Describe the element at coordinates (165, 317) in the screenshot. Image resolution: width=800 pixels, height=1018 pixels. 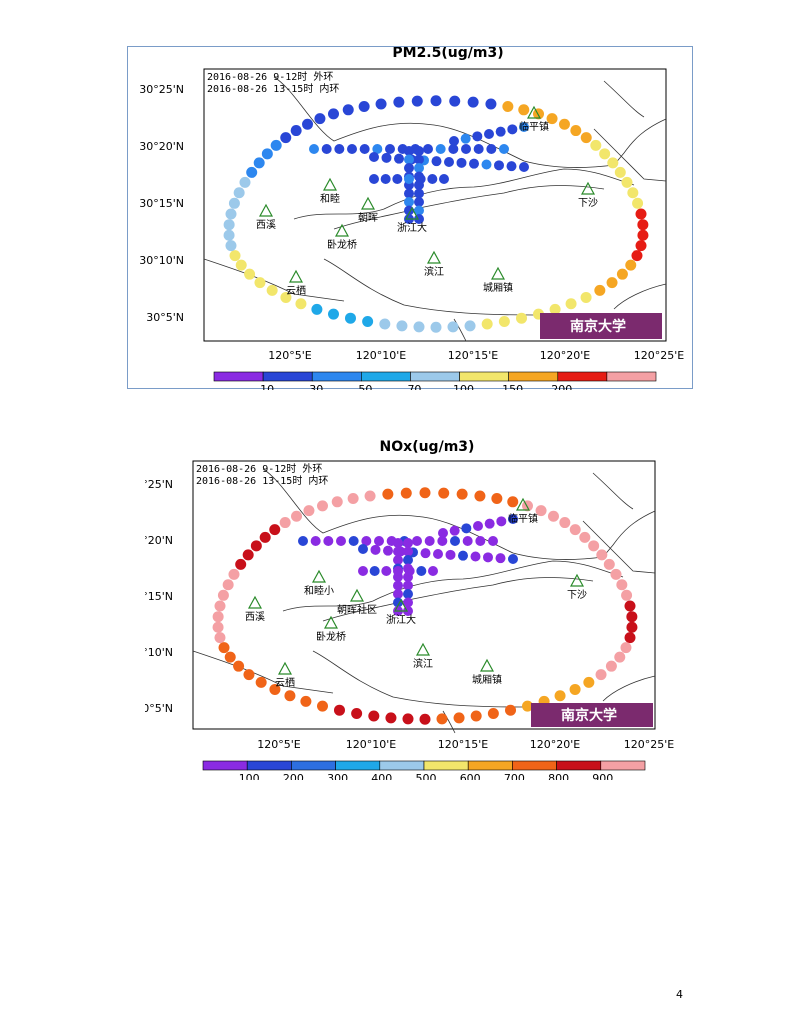
I see `lat-label: 30°5'N` at that location.